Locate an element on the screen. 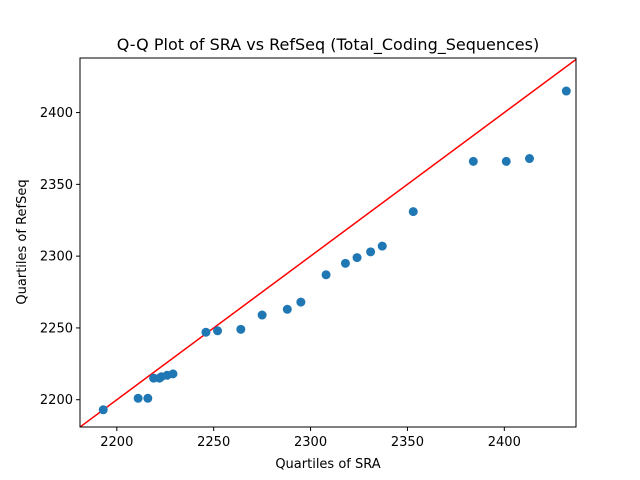 Image resolution: width=640 pixels, height=480 pixels. y-tick-label: 2300 is located at coordinates (56, 257).